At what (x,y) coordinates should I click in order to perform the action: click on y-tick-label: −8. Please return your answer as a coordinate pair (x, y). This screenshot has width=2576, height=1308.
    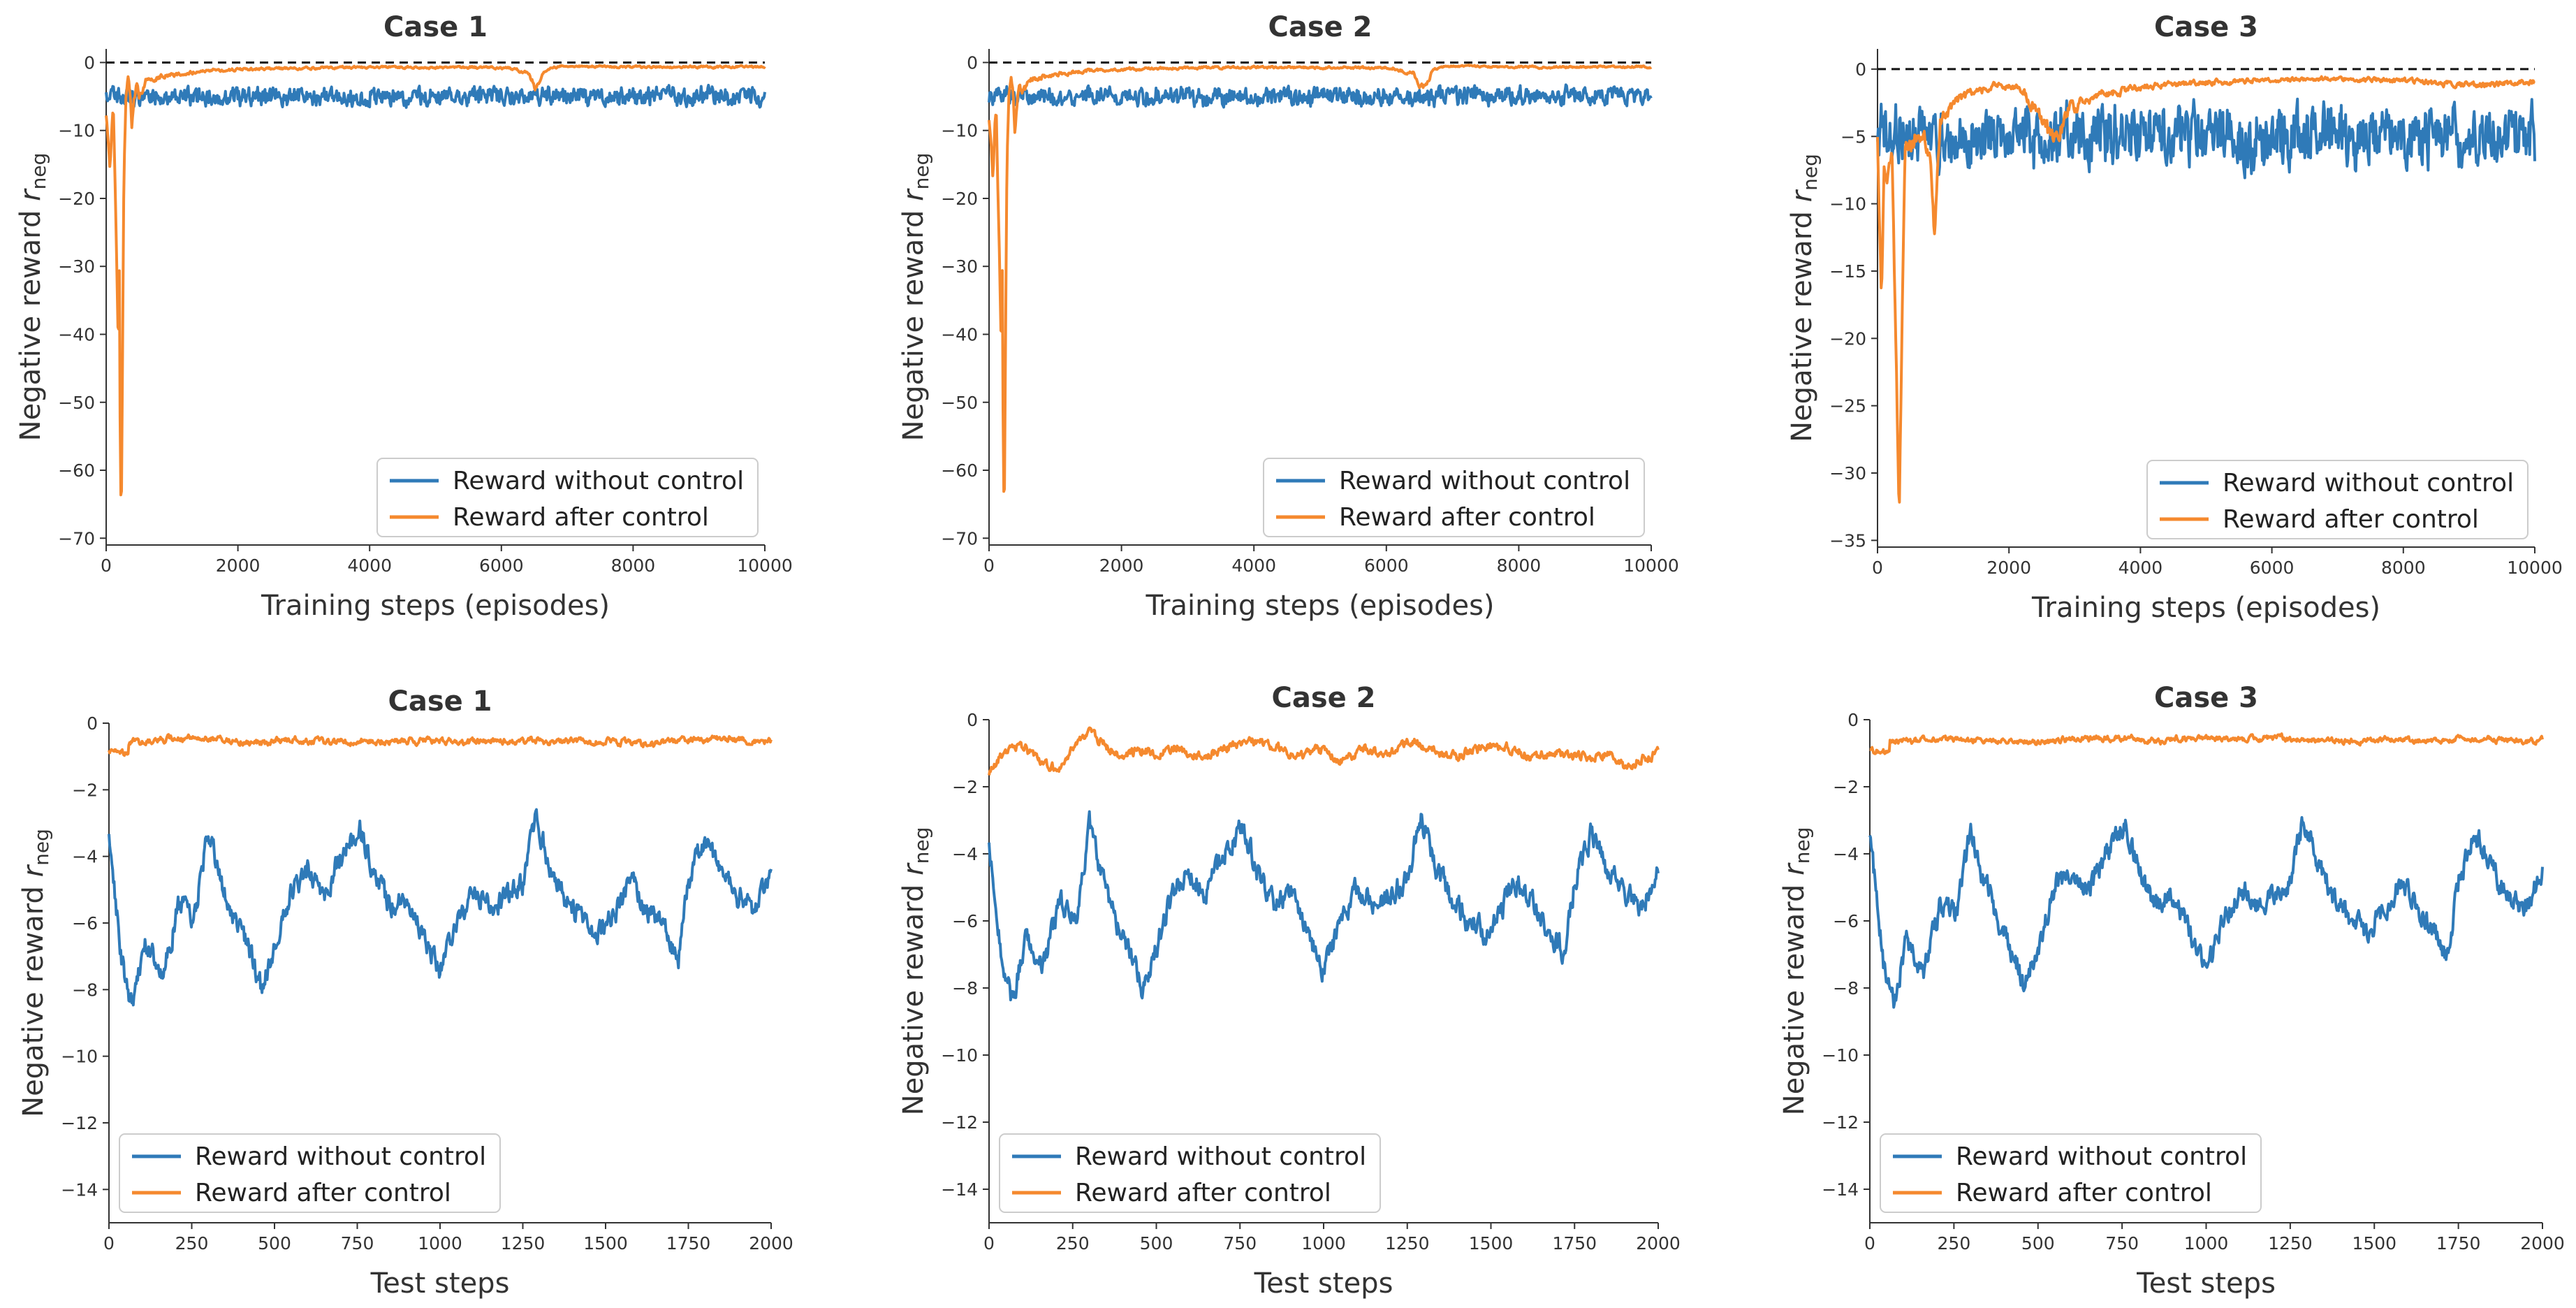
    Looking at the image, I should click on (965, 988).